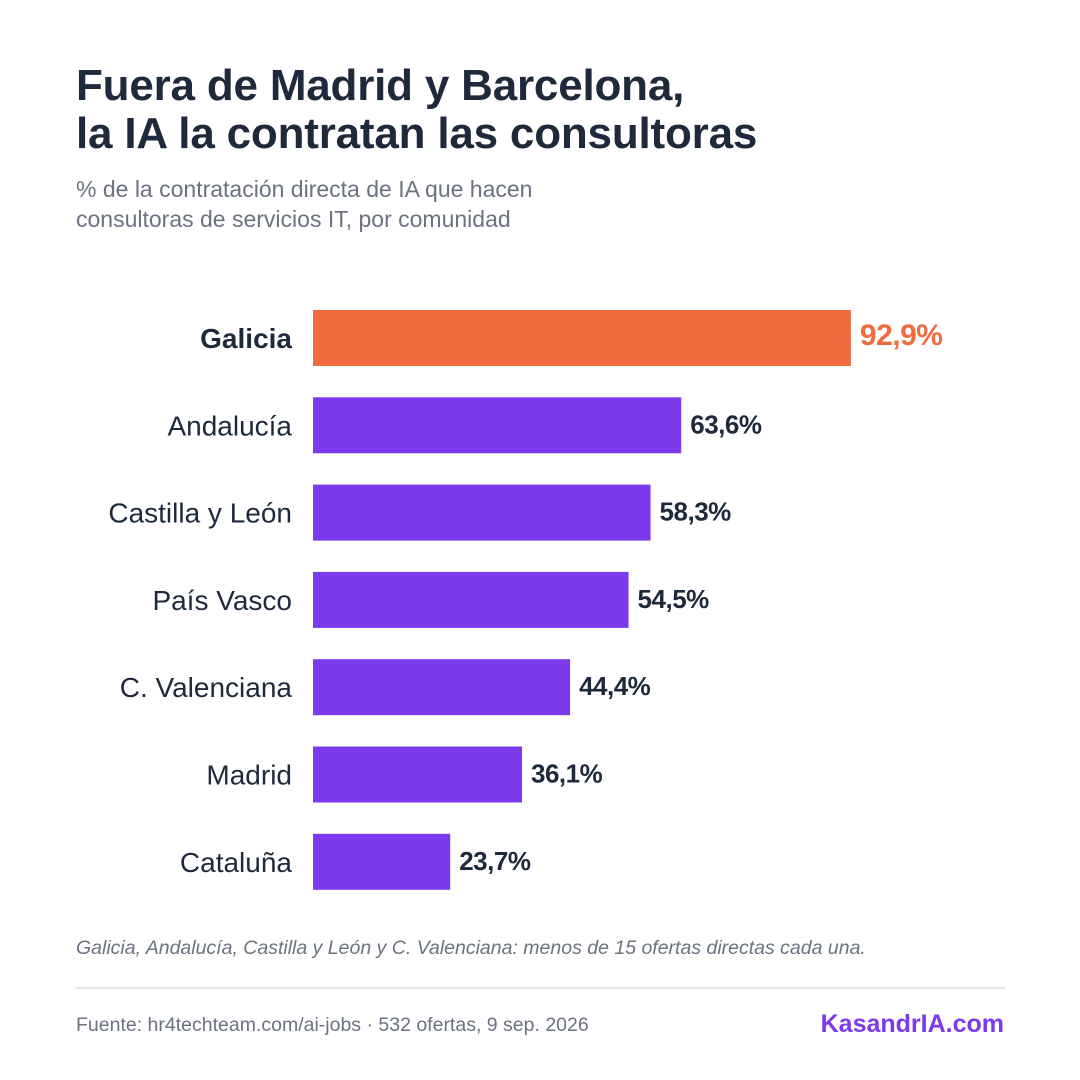  What do you see at coordinates (615, 686) in the screenshot?
I see `value-label-c-valenciana: 44,4%` at bounding box center [615, 686].